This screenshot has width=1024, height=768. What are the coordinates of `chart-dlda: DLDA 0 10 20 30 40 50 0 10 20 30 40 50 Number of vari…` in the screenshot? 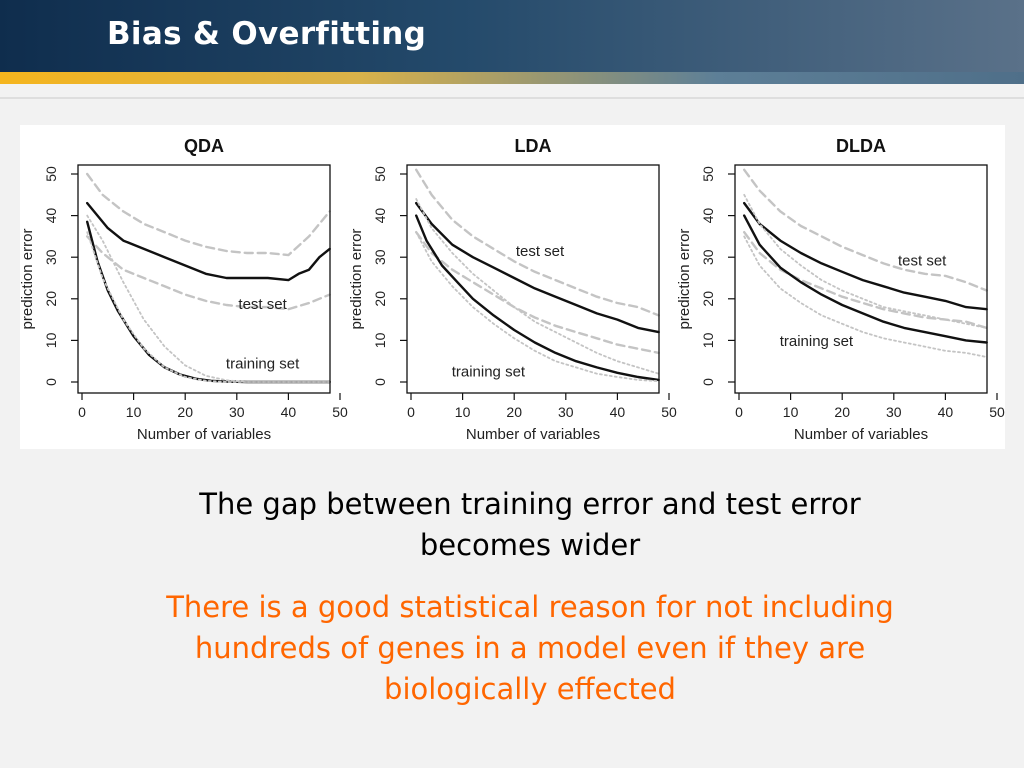 It's located at (840, 289).